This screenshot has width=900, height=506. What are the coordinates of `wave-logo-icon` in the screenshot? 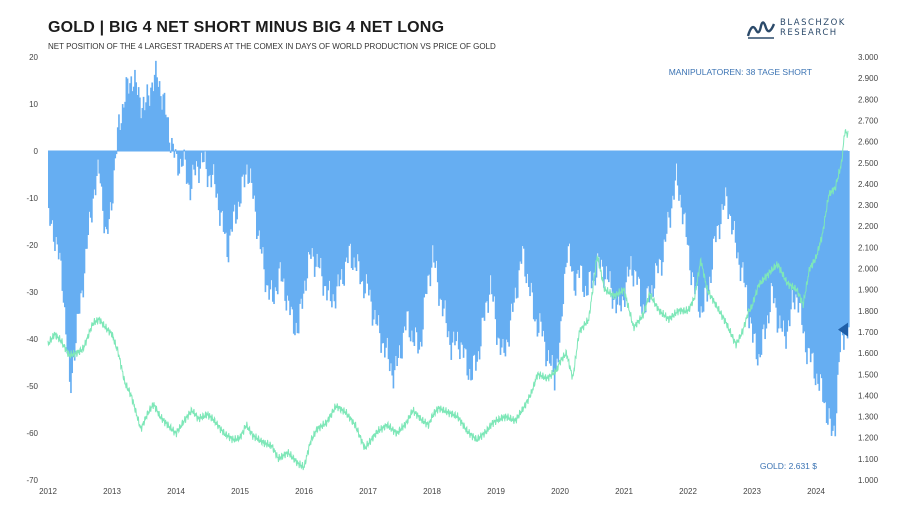 It's located at (761, 30).